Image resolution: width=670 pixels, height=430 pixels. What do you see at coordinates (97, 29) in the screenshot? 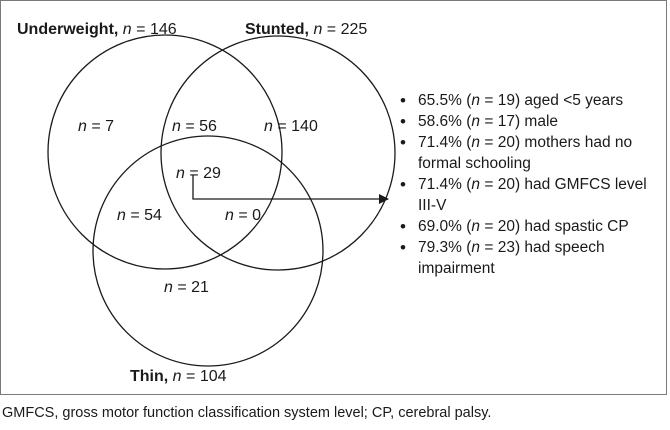
I see `underweight-title: Underweight, n = 146` at bounding box center [97, 29].